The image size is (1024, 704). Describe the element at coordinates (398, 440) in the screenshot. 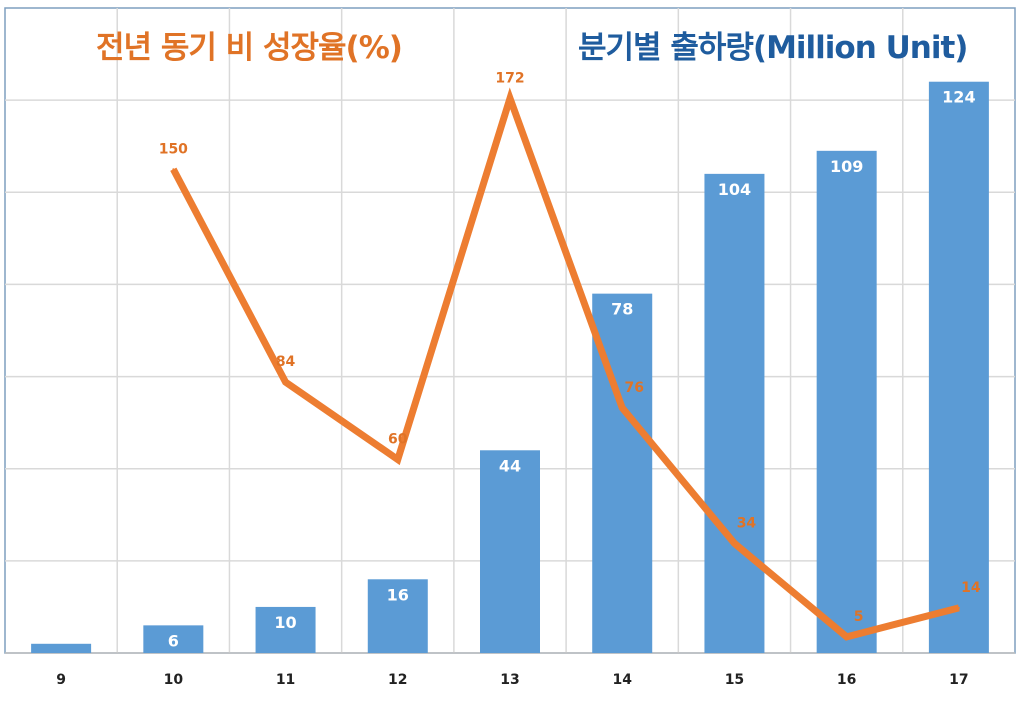

I see `line-label: 60` at that location.